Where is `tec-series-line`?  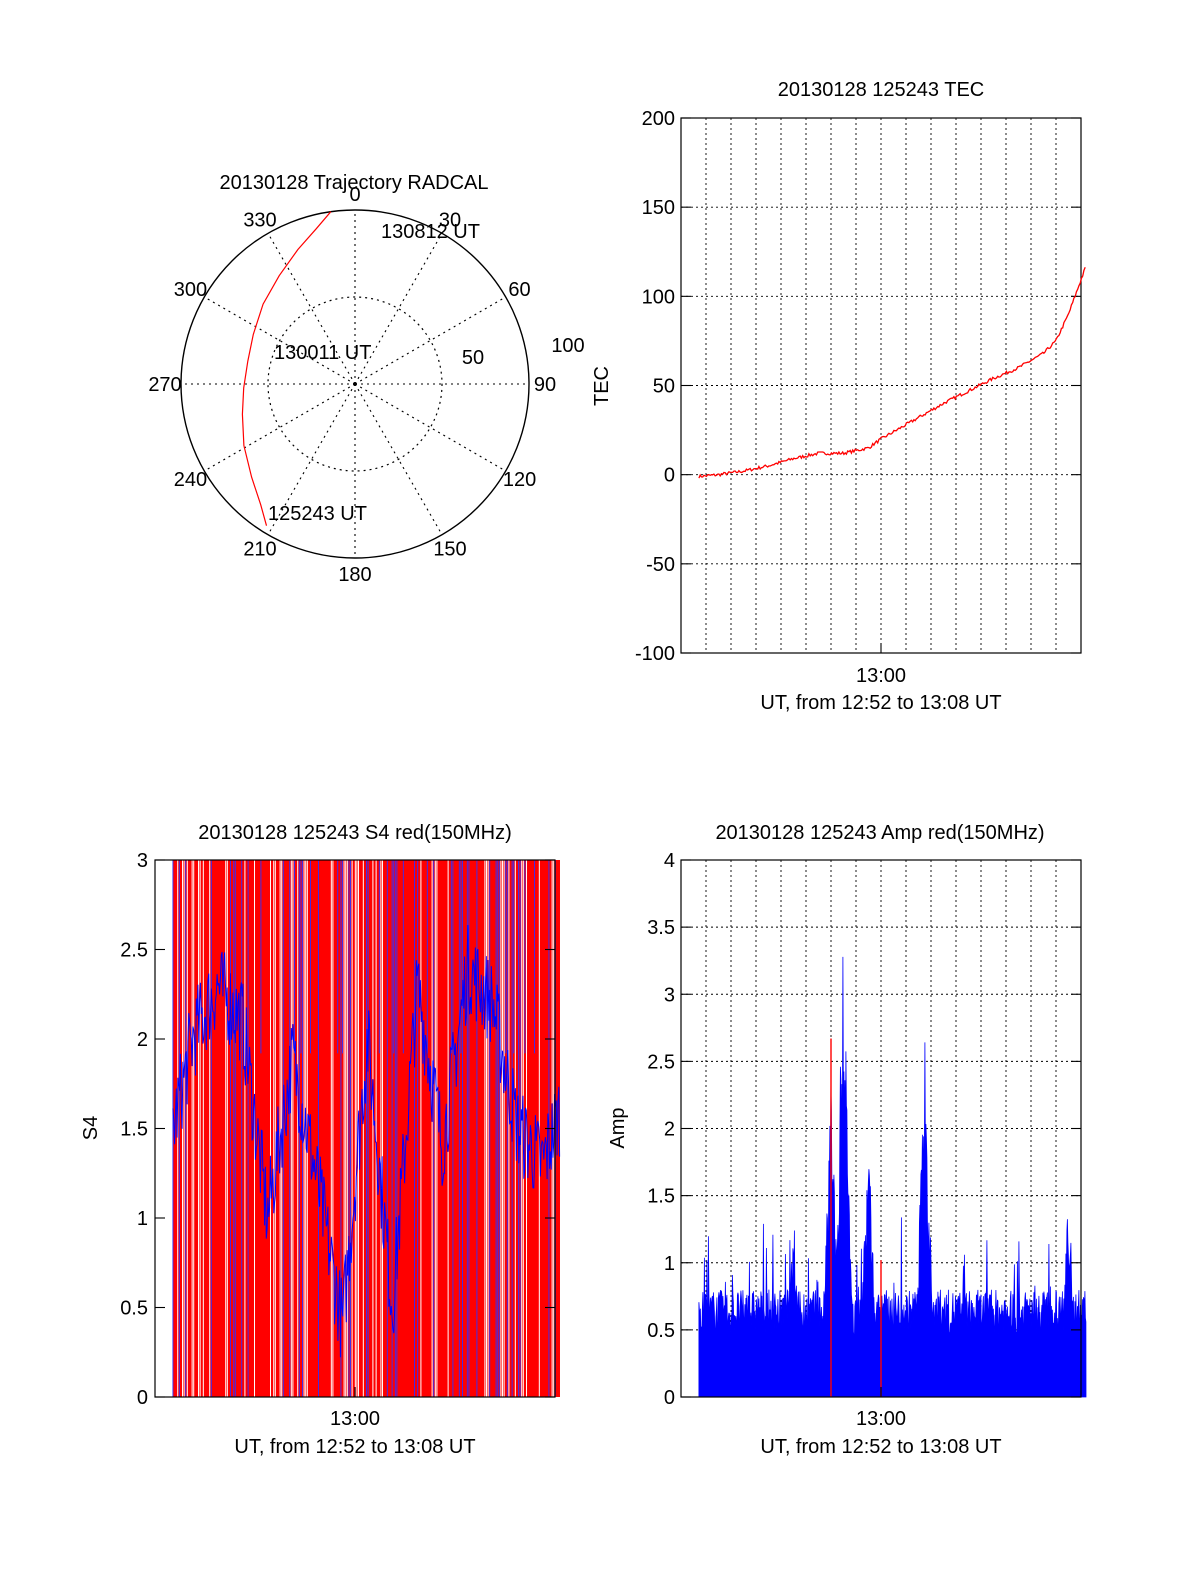 tec-series-line is located at coordinates (892, 373).